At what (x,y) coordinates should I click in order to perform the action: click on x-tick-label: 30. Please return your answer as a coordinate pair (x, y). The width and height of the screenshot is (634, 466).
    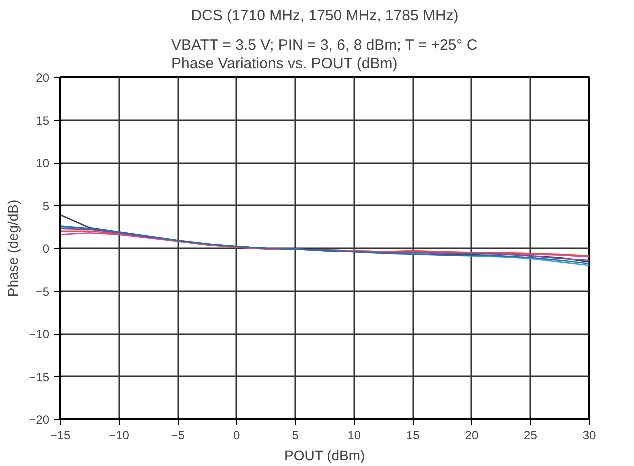
    Looking at the image, I should click on (589, 435).